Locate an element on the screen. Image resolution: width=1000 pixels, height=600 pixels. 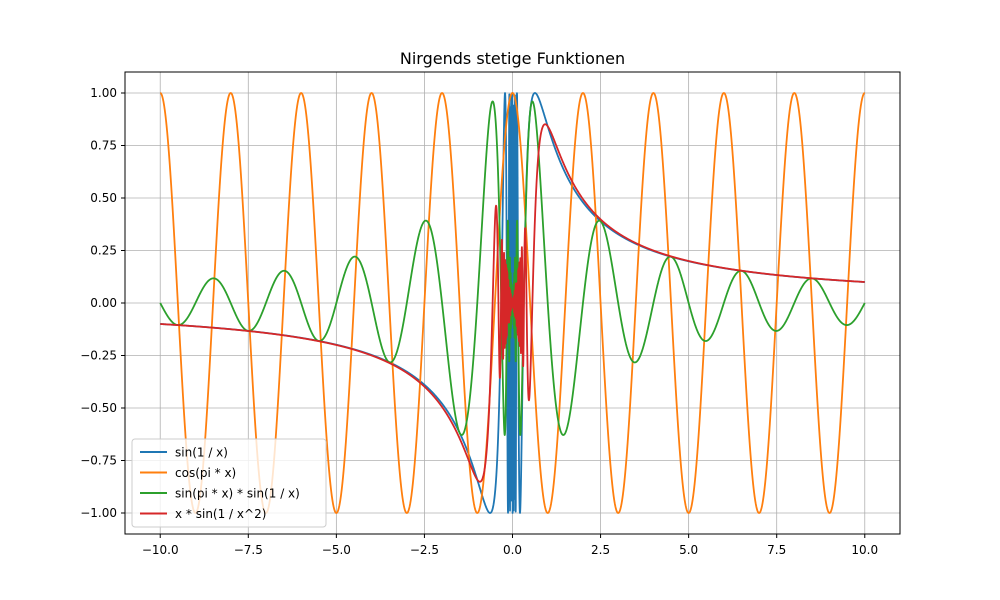
chart-title: Nirgends stetige Funktionen is located at coordinates (512, 58).